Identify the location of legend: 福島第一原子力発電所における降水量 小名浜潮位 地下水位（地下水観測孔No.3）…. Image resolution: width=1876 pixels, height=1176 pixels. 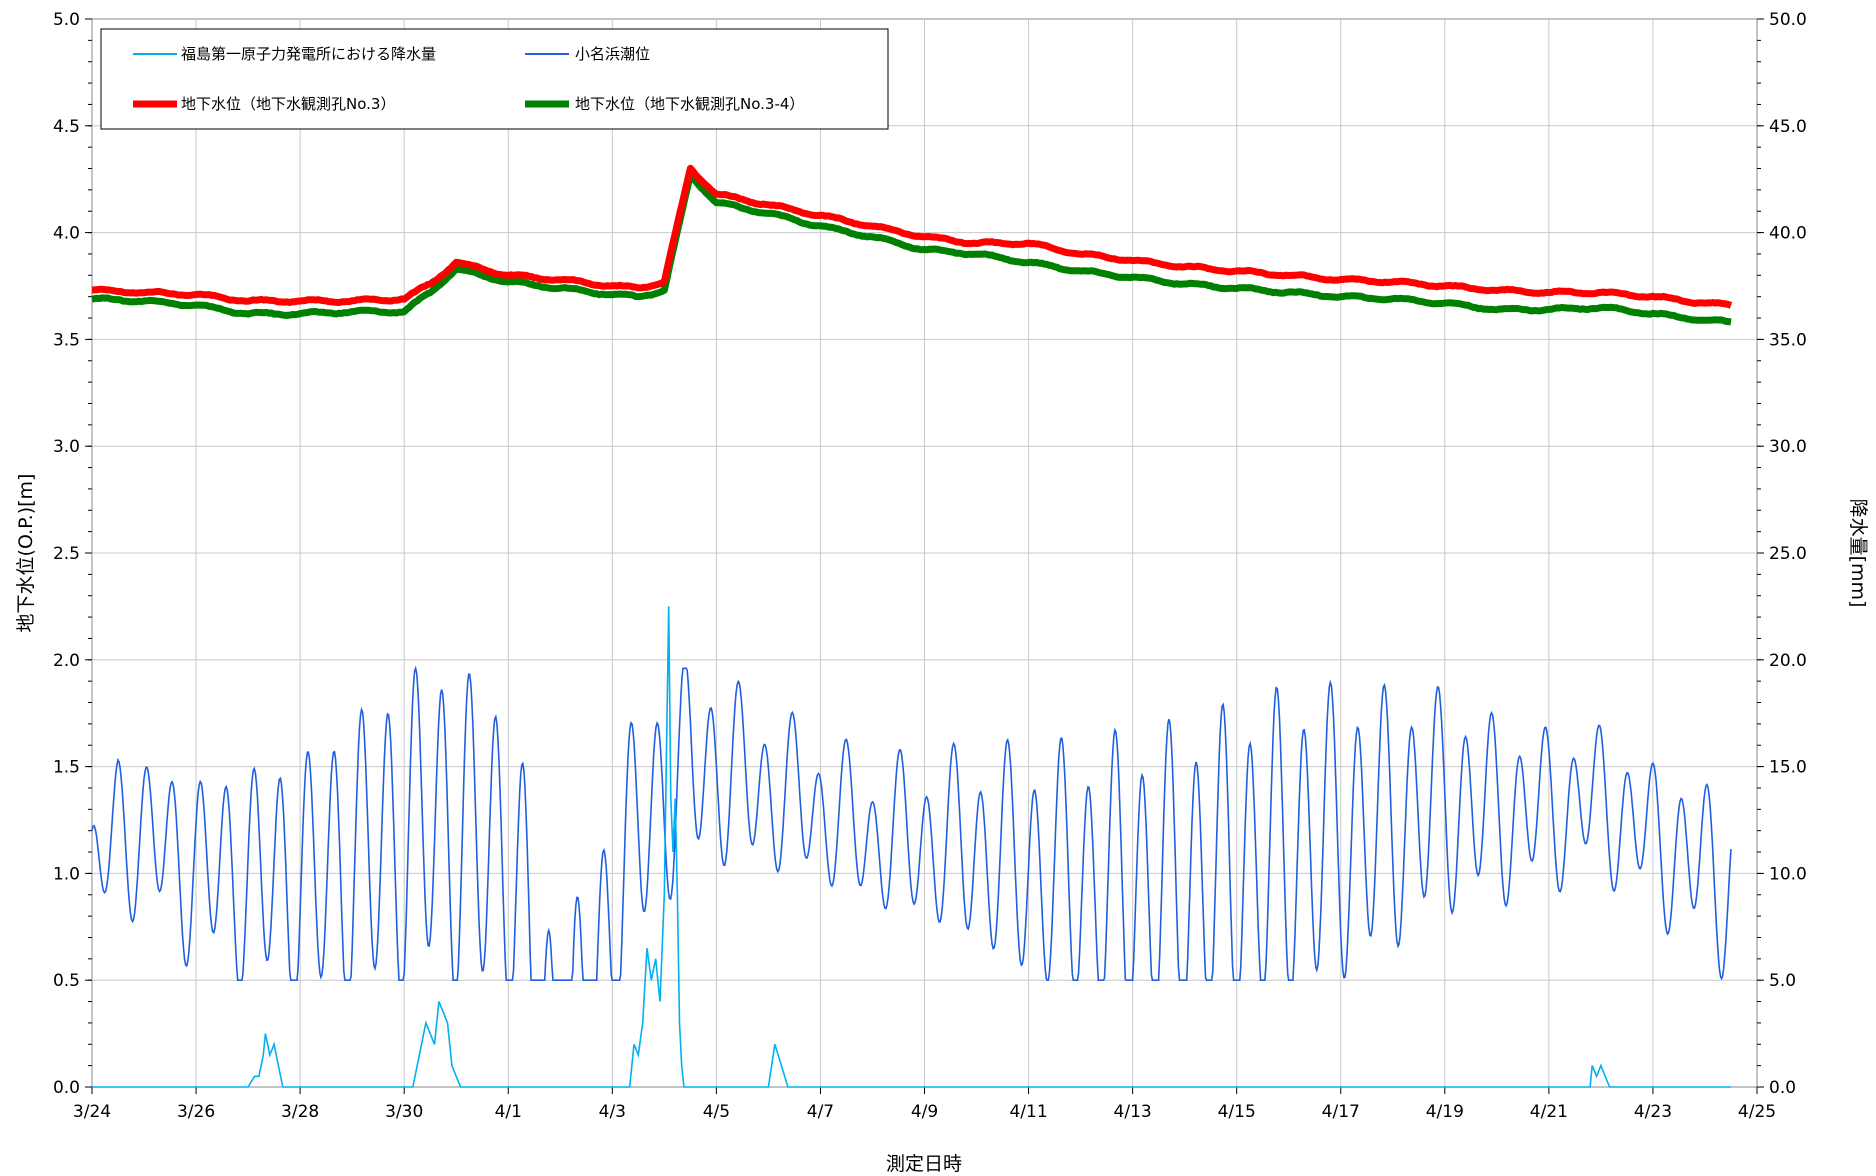
(494, 79).